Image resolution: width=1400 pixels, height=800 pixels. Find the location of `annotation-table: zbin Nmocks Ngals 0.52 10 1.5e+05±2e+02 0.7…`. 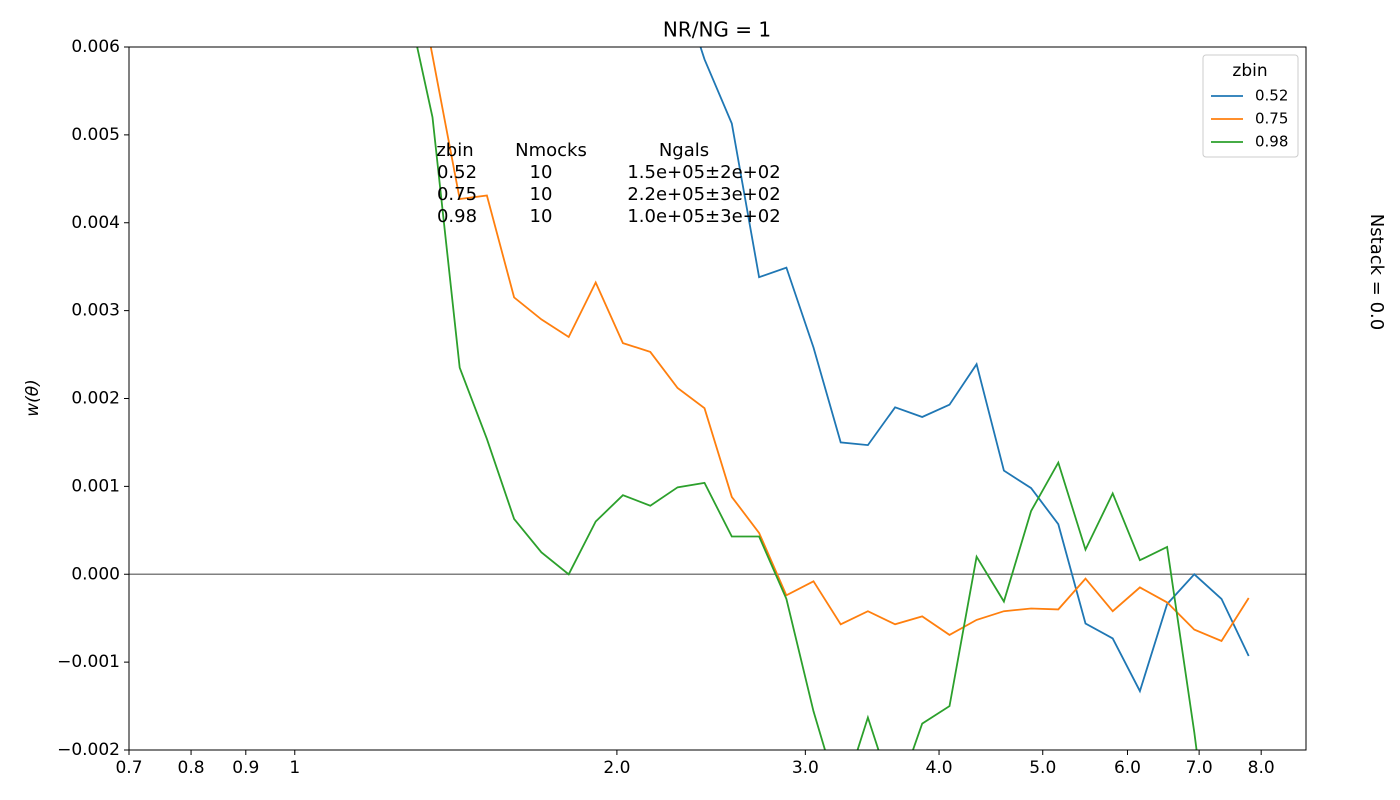

annotation-table: zbin Nmocks Ngals 0.52 10 1.5e+05±2e+02 0.7… is located at coordinates (608, 183).